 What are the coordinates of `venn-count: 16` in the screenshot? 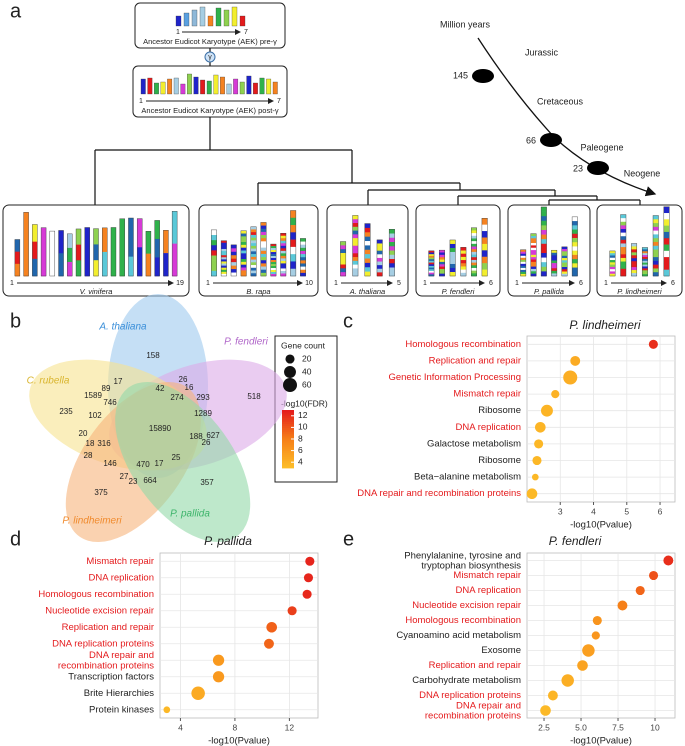 It's located at (189, 387).